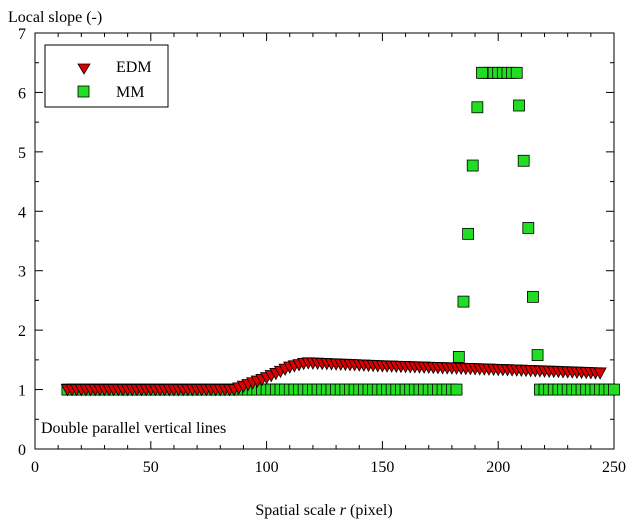 The height and width of the screenshot is (523, 630). I want to click on chart-annotation: Double parallel vertical lines, so click(133, 428).